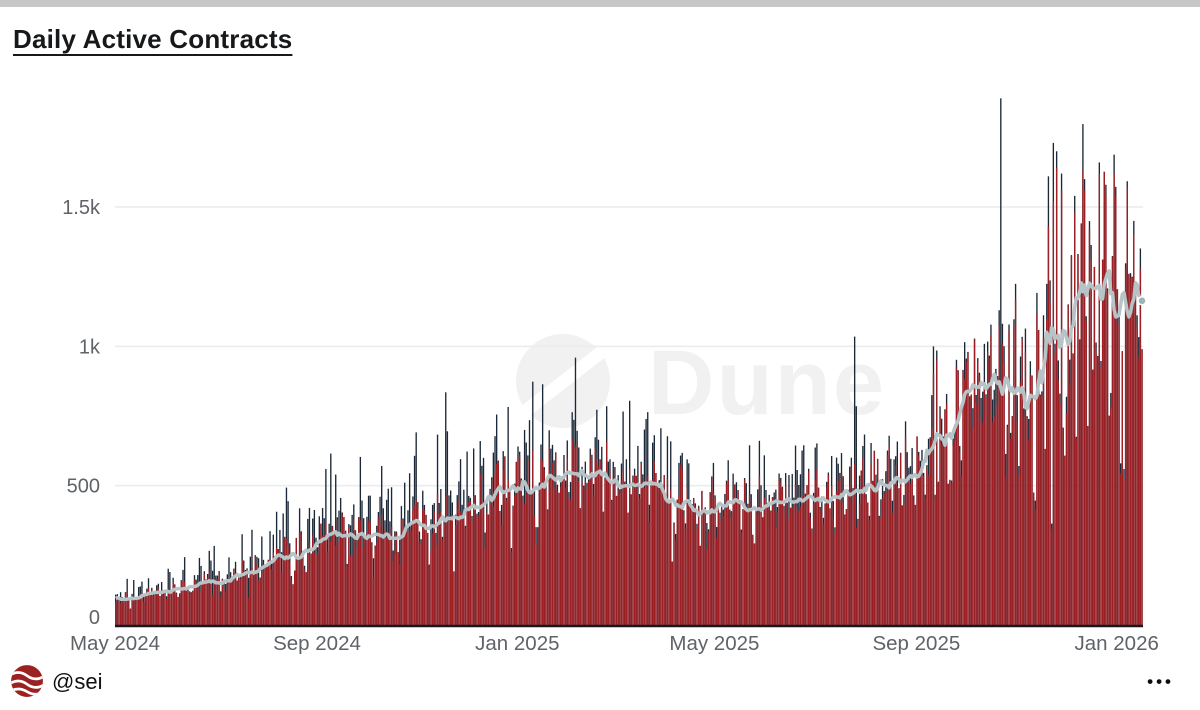 The height and width of the screenshot is (710, 1200). What do you see at coordinates (1142, 301) in the screenshot?
I see `moving-average-end-marker` at bounding box center [1142, 301].